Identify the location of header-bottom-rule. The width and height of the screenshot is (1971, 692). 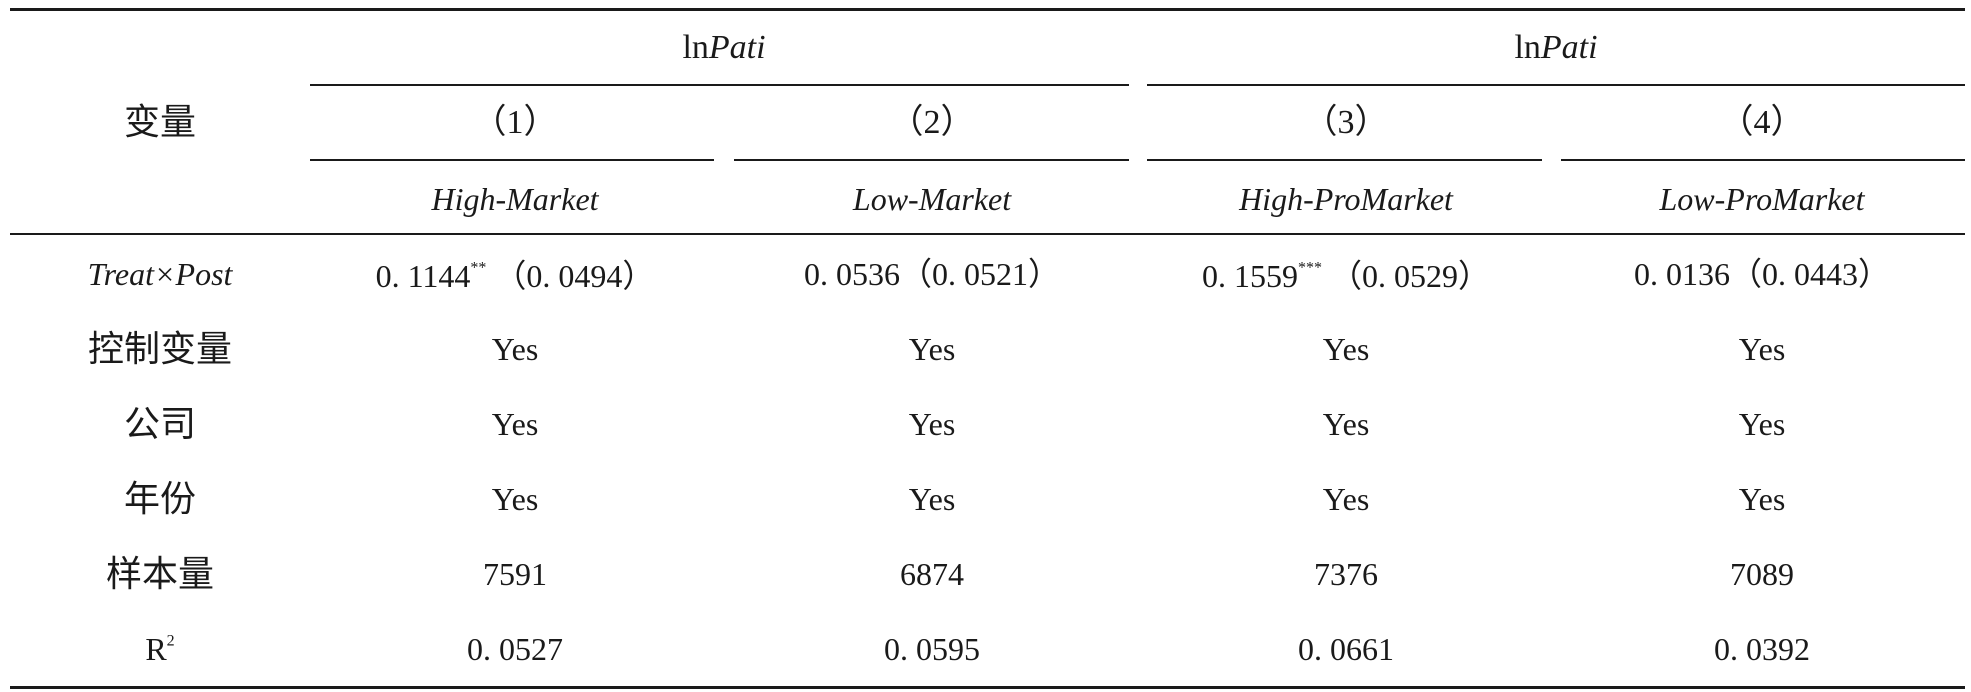
(987, 234).